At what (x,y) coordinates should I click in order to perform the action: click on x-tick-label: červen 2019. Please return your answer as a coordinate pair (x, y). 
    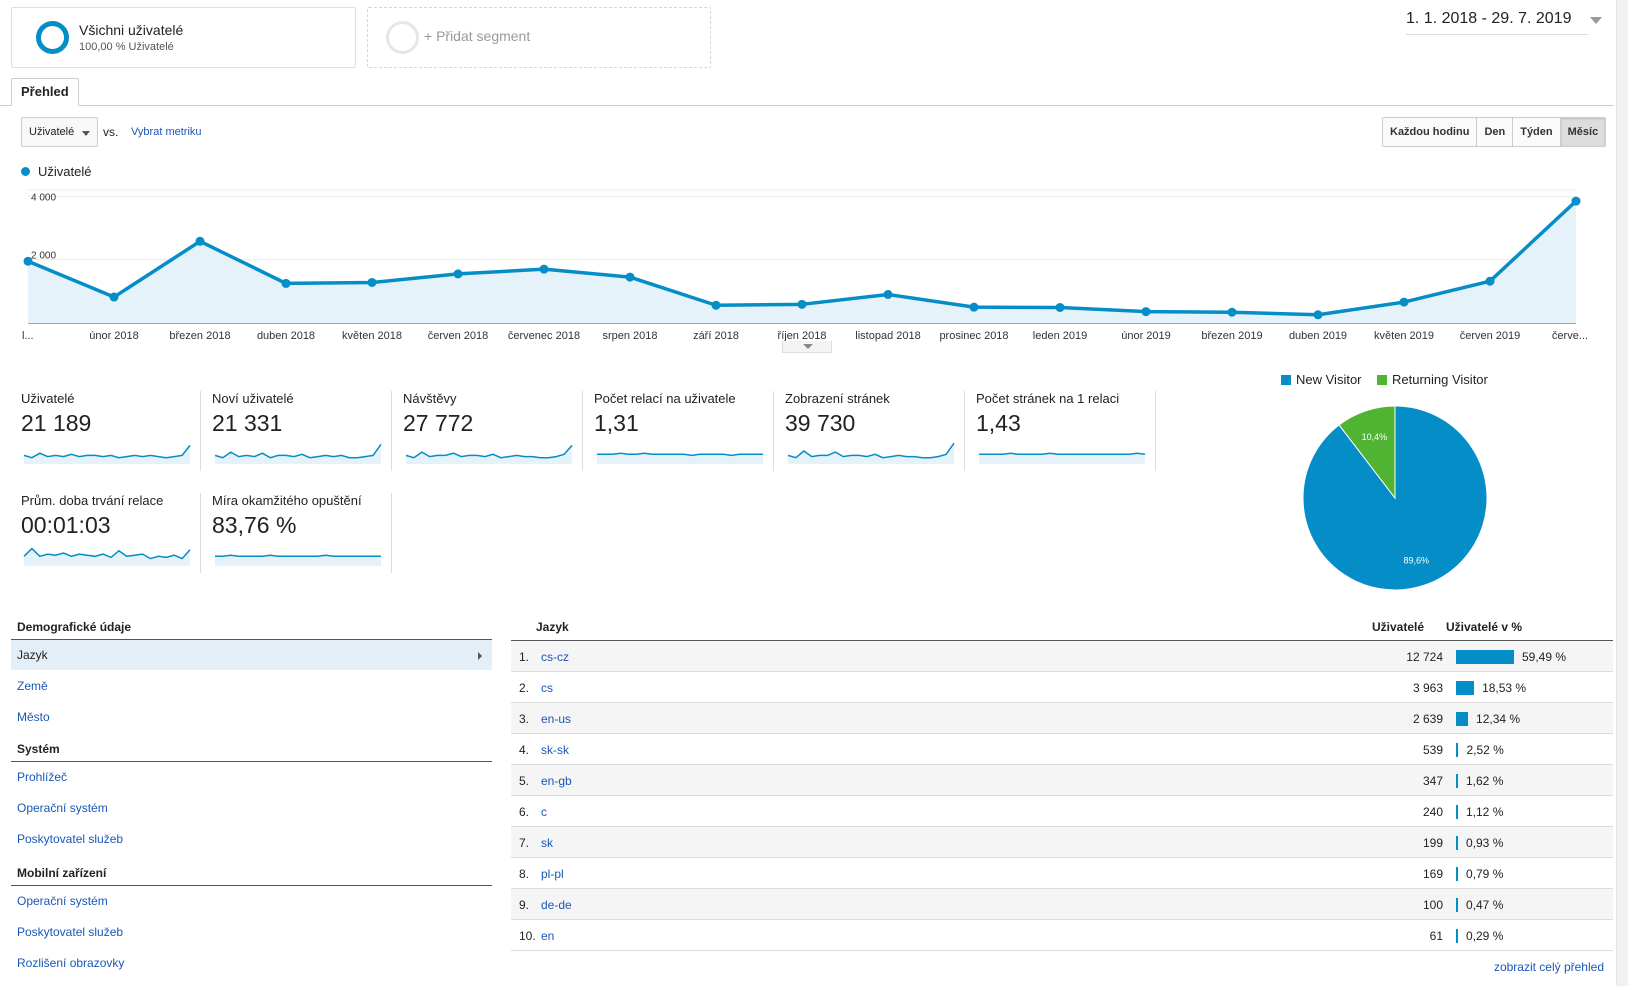
    Looking at the image, I should click on (1490, 336).